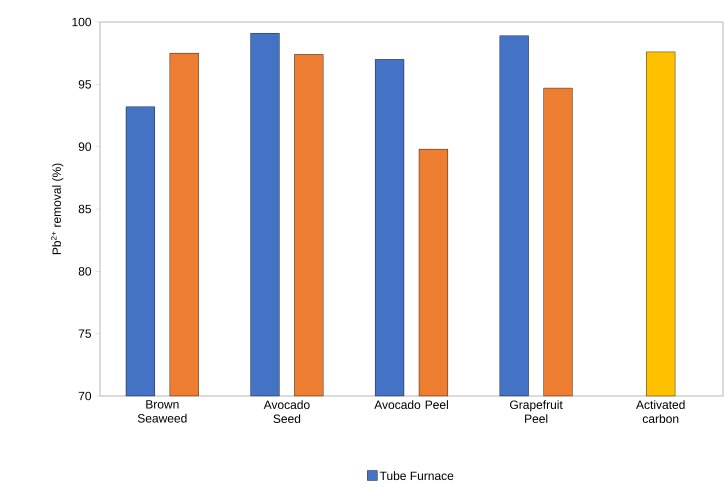  What do you see at coordinates (85, 396) in the screenshot?
I see `y-tick-label: 70` at bounding box center [85, 396].